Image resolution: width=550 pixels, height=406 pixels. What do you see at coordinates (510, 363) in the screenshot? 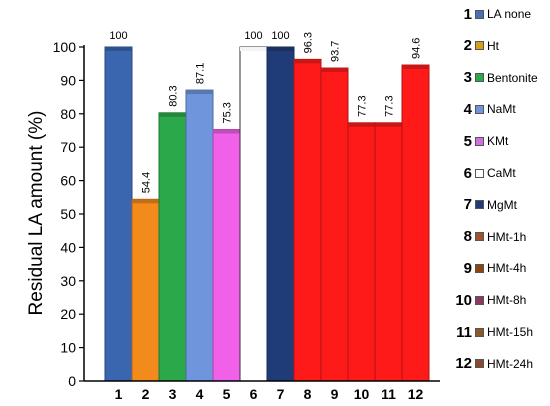
I see `legend-label: HMt-24h` at bounding box center [510, 363].